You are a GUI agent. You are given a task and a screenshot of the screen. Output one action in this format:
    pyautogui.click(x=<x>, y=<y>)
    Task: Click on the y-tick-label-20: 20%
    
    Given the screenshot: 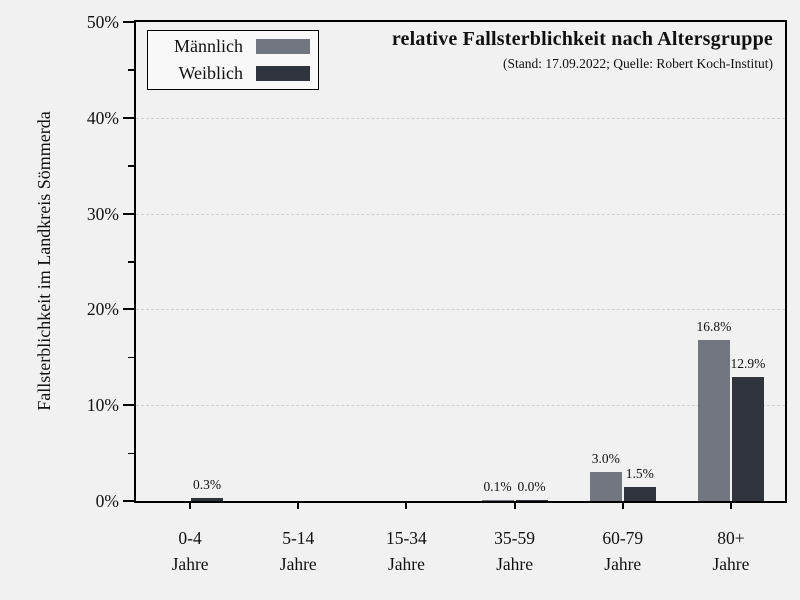 What is the action you would take?
    pyautogui.click(x=102, y=309)
    